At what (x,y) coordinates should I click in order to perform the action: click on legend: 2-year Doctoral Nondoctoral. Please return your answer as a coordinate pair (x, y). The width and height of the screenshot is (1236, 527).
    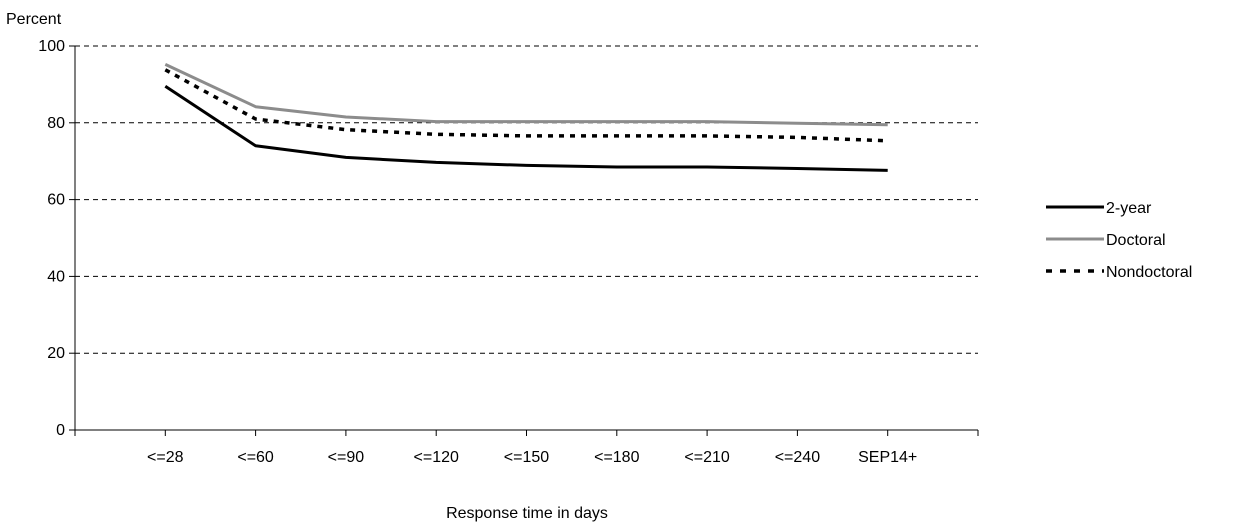
    Looking at the image, I should click on (1119, 240).